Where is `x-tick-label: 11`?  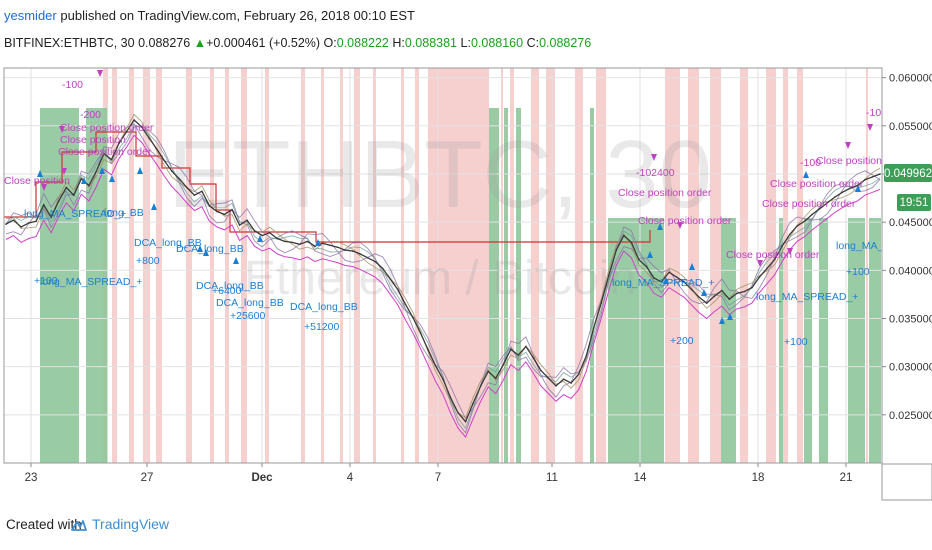 x-tick-label: 11 is located at coordinates (552, 478).